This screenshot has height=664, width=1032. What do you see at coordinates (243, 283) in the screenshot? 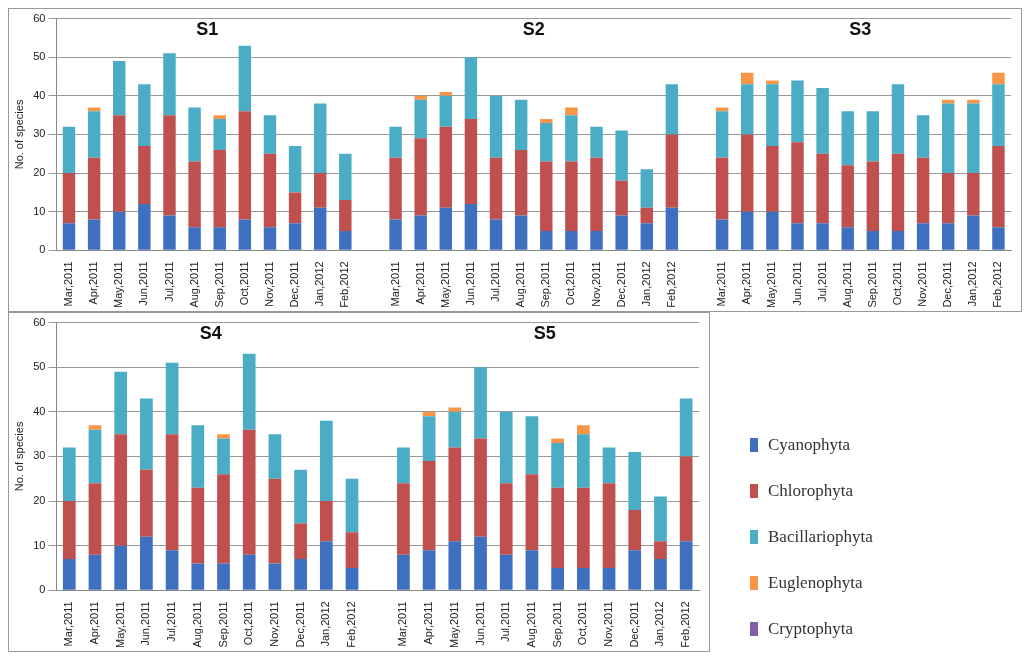
I see `x-tick-label: Oct,2011` at bounding box center [243, 283].